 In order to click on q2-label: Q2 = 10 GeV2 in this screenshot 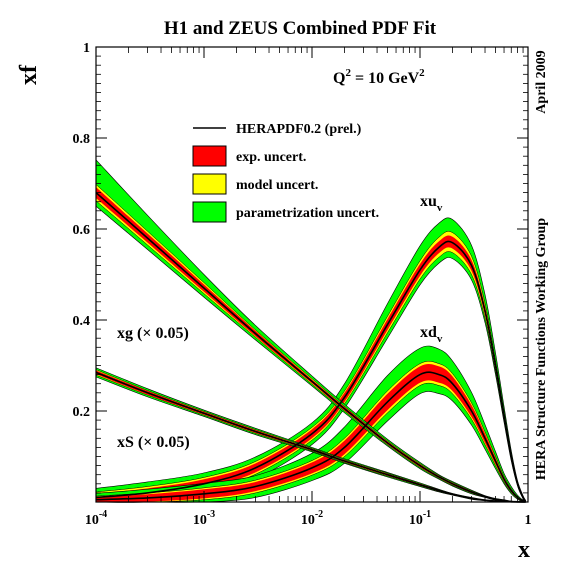, I will do `click(379, 77)`.